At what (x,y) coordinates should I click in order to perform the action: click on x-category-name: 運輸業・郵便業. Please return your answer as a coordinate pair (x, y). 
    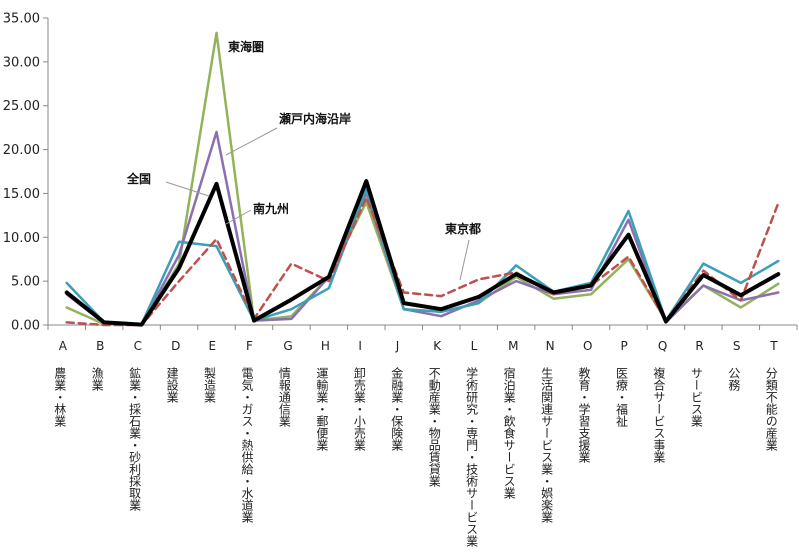
    Looking at the image, I should click on (322, 409).